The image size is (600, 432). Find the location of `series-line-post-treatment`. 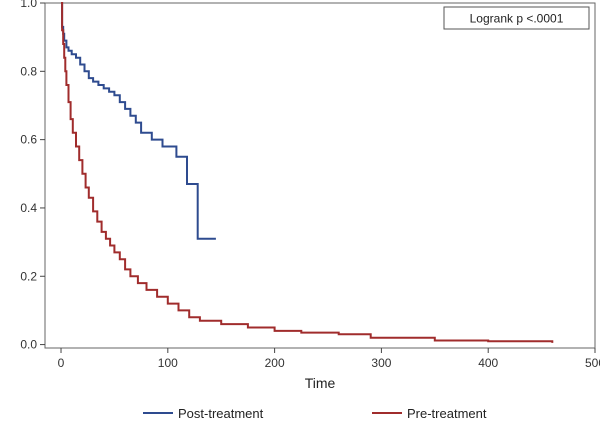

series-line-post-treatment is located at coordinates (138, 121).